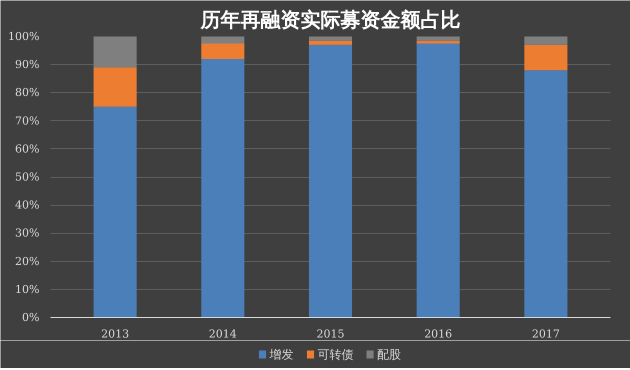 This screenshot has width=630, height=370. Describe the element at coordinates (330, 334) in the screenshot. I see `x-tick-label: 2015` at that location.